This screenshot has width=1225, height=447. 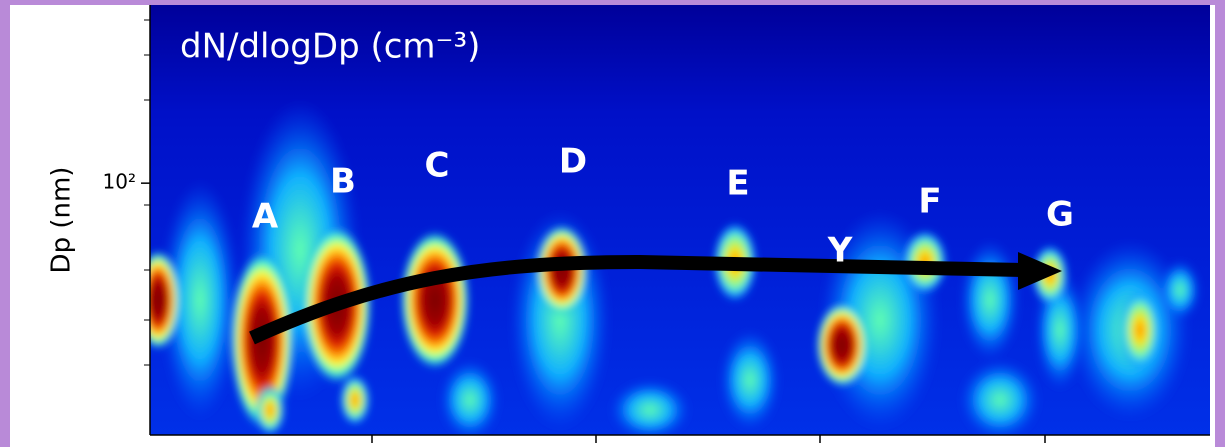 I want to click on arrow-head, so click(x=1040, y=271).